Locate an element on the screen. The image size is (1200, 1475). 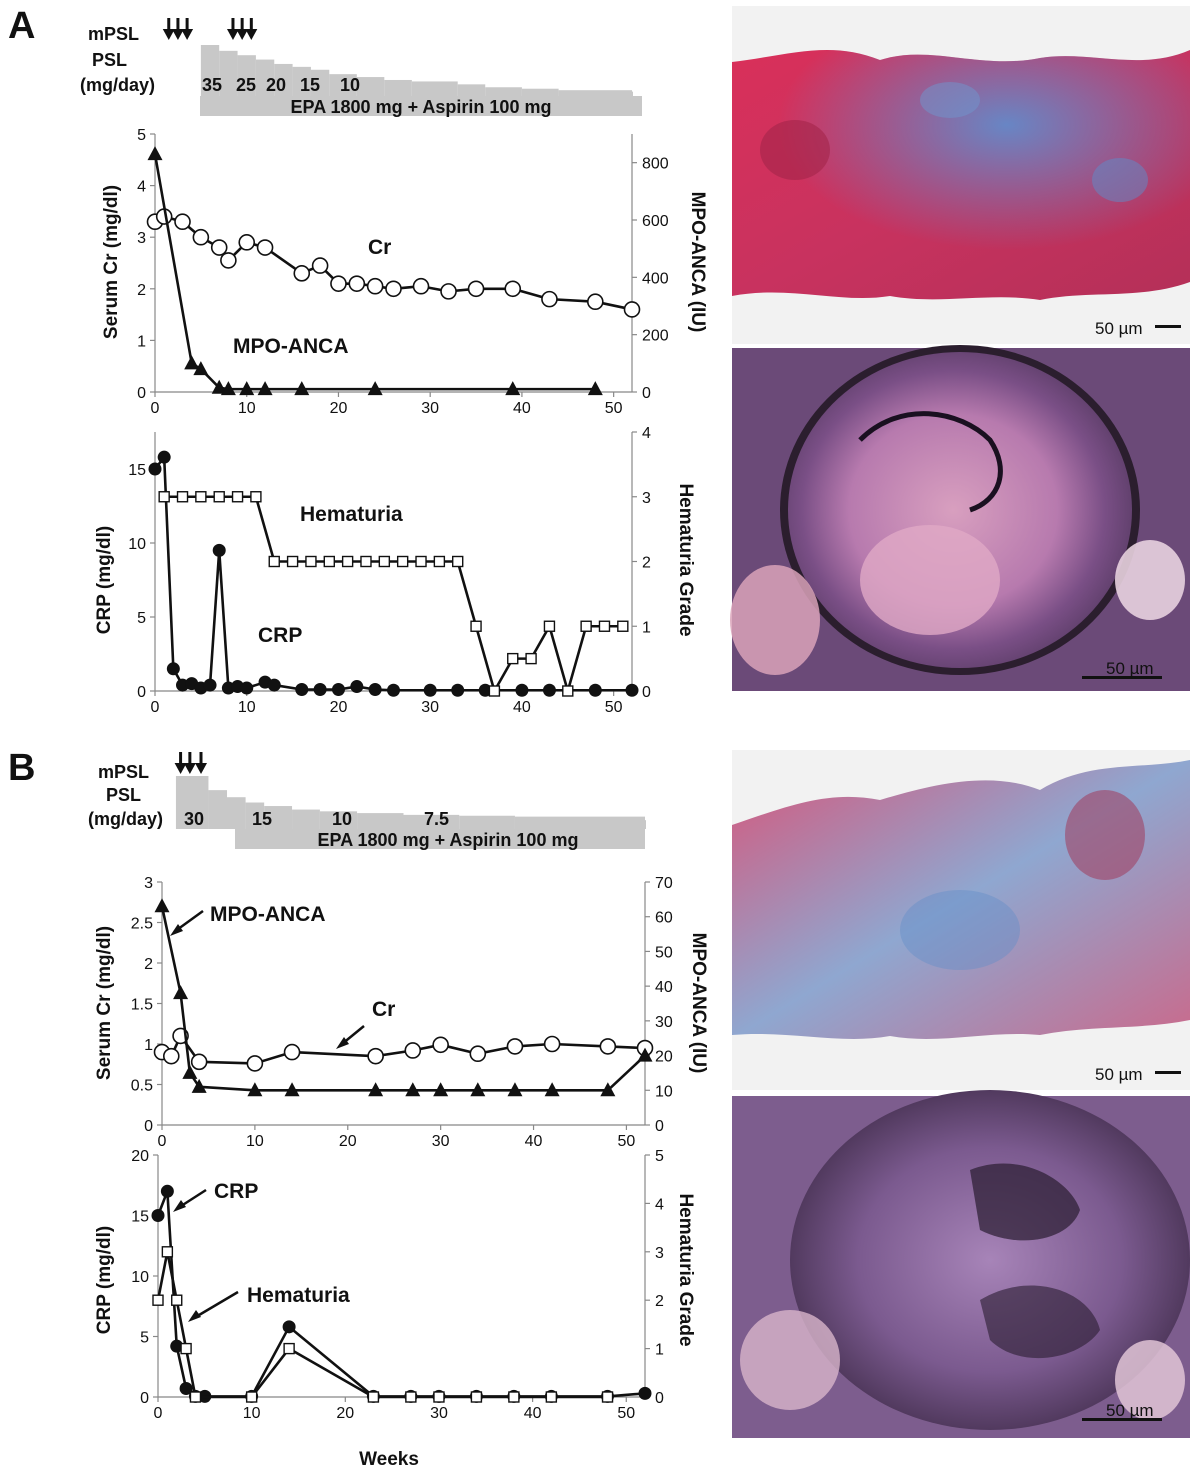
b-bottom-right-axis-title: Hematuria Grade is located at coordinates (685, 1269).